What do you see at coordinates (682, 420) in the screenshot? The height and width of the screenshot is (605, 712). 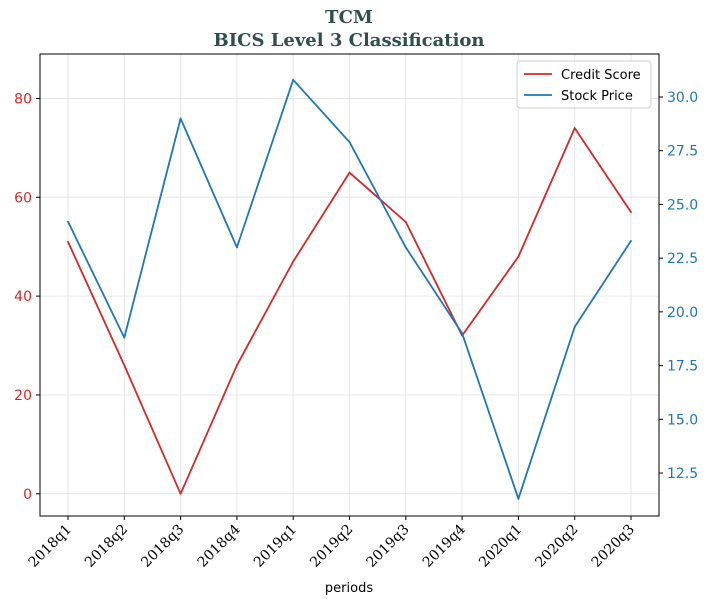 I see `y-right-tick-label: 15.0` at bounding box center [682, 420].